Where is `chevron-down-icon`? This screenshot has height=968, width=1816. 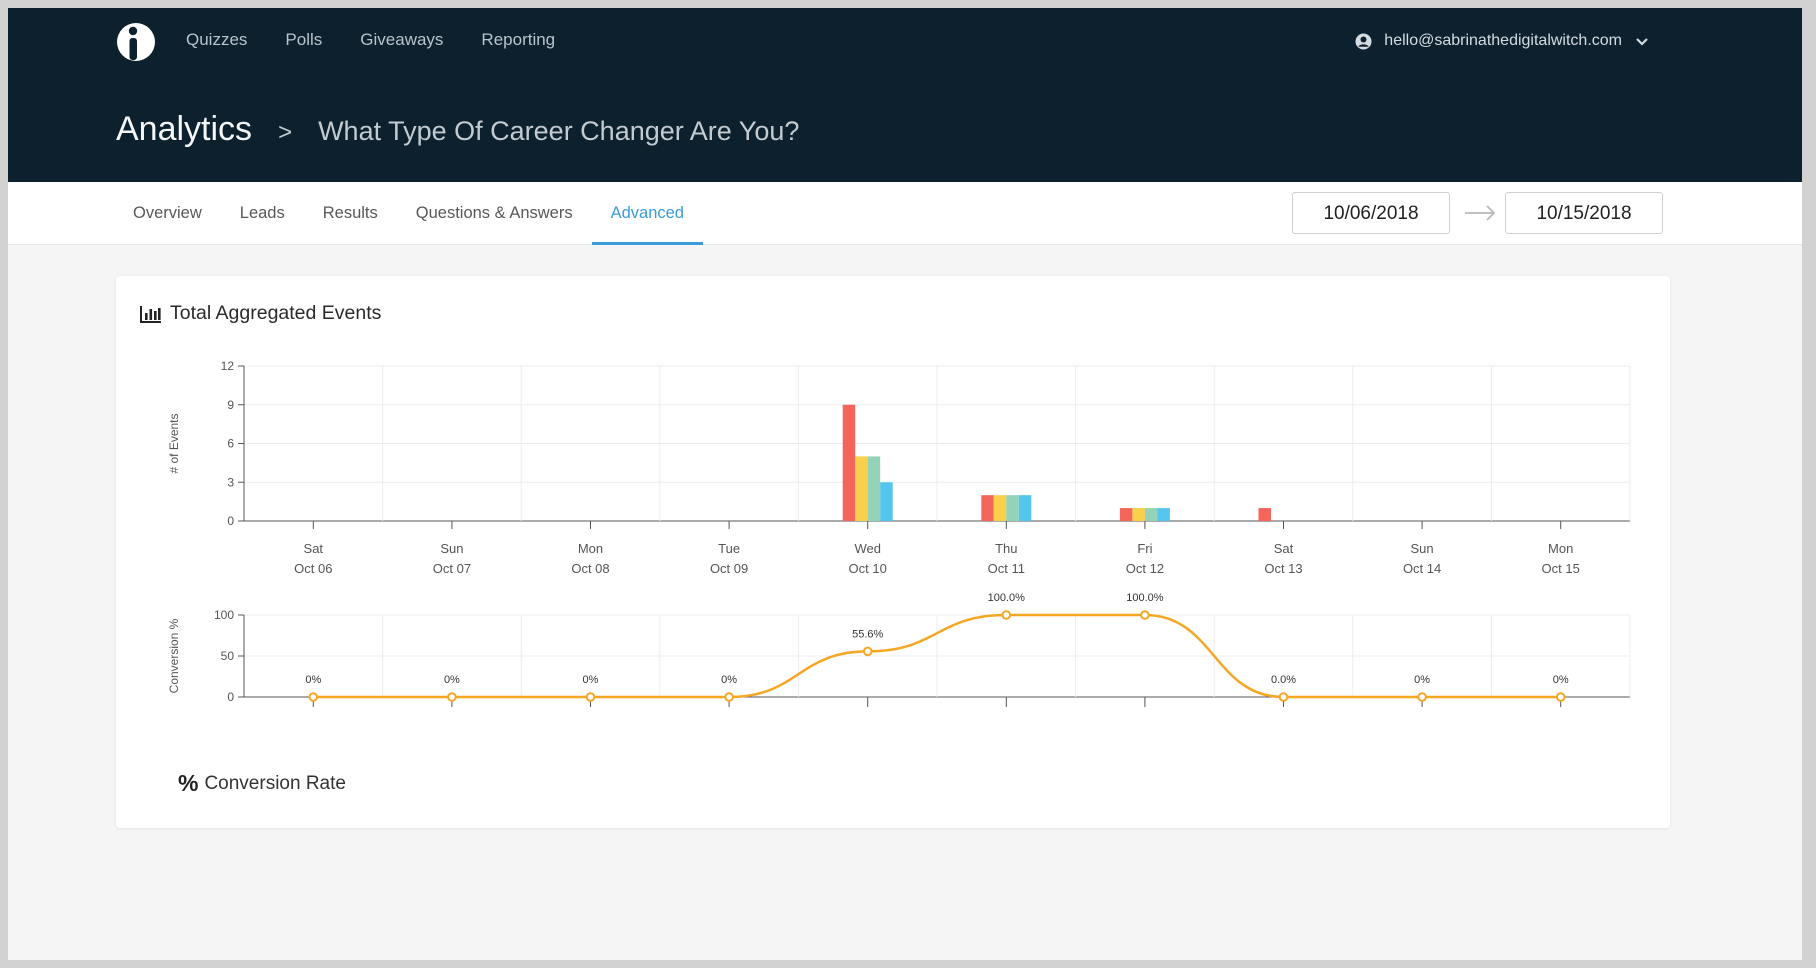 chevron-down-icon is located at coordinates (1642, 41).